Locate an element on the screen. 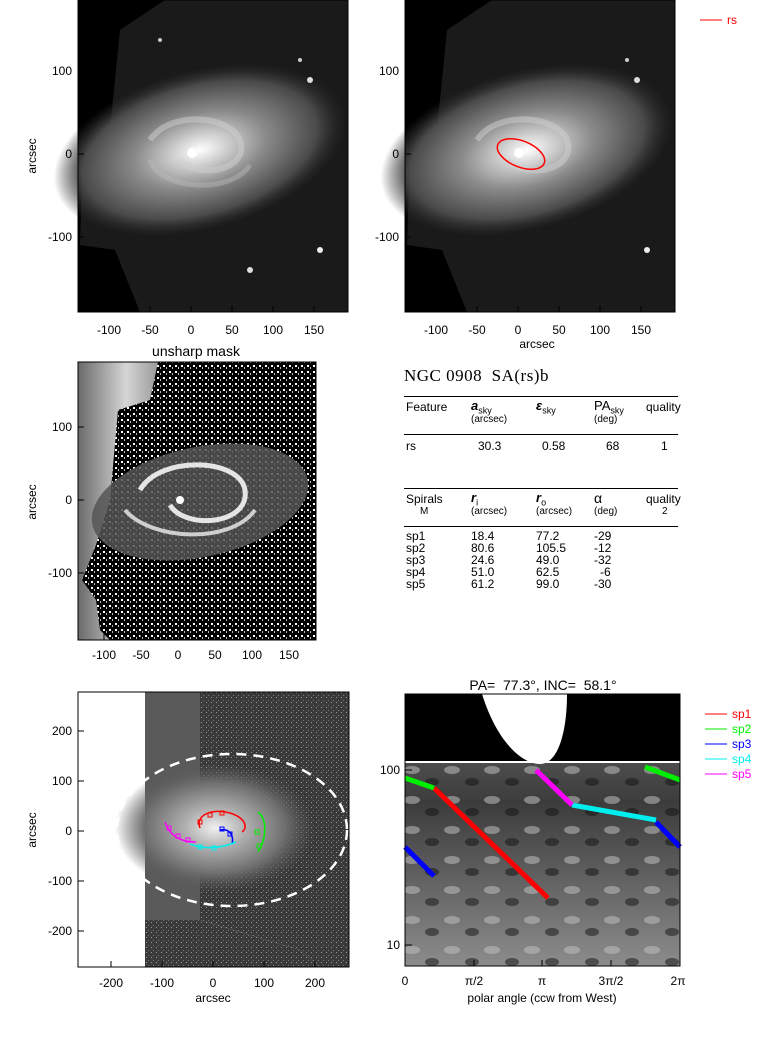 The image size is (779, 1039). feat-header-pa: PAsky is located at coordinates (609, 407).